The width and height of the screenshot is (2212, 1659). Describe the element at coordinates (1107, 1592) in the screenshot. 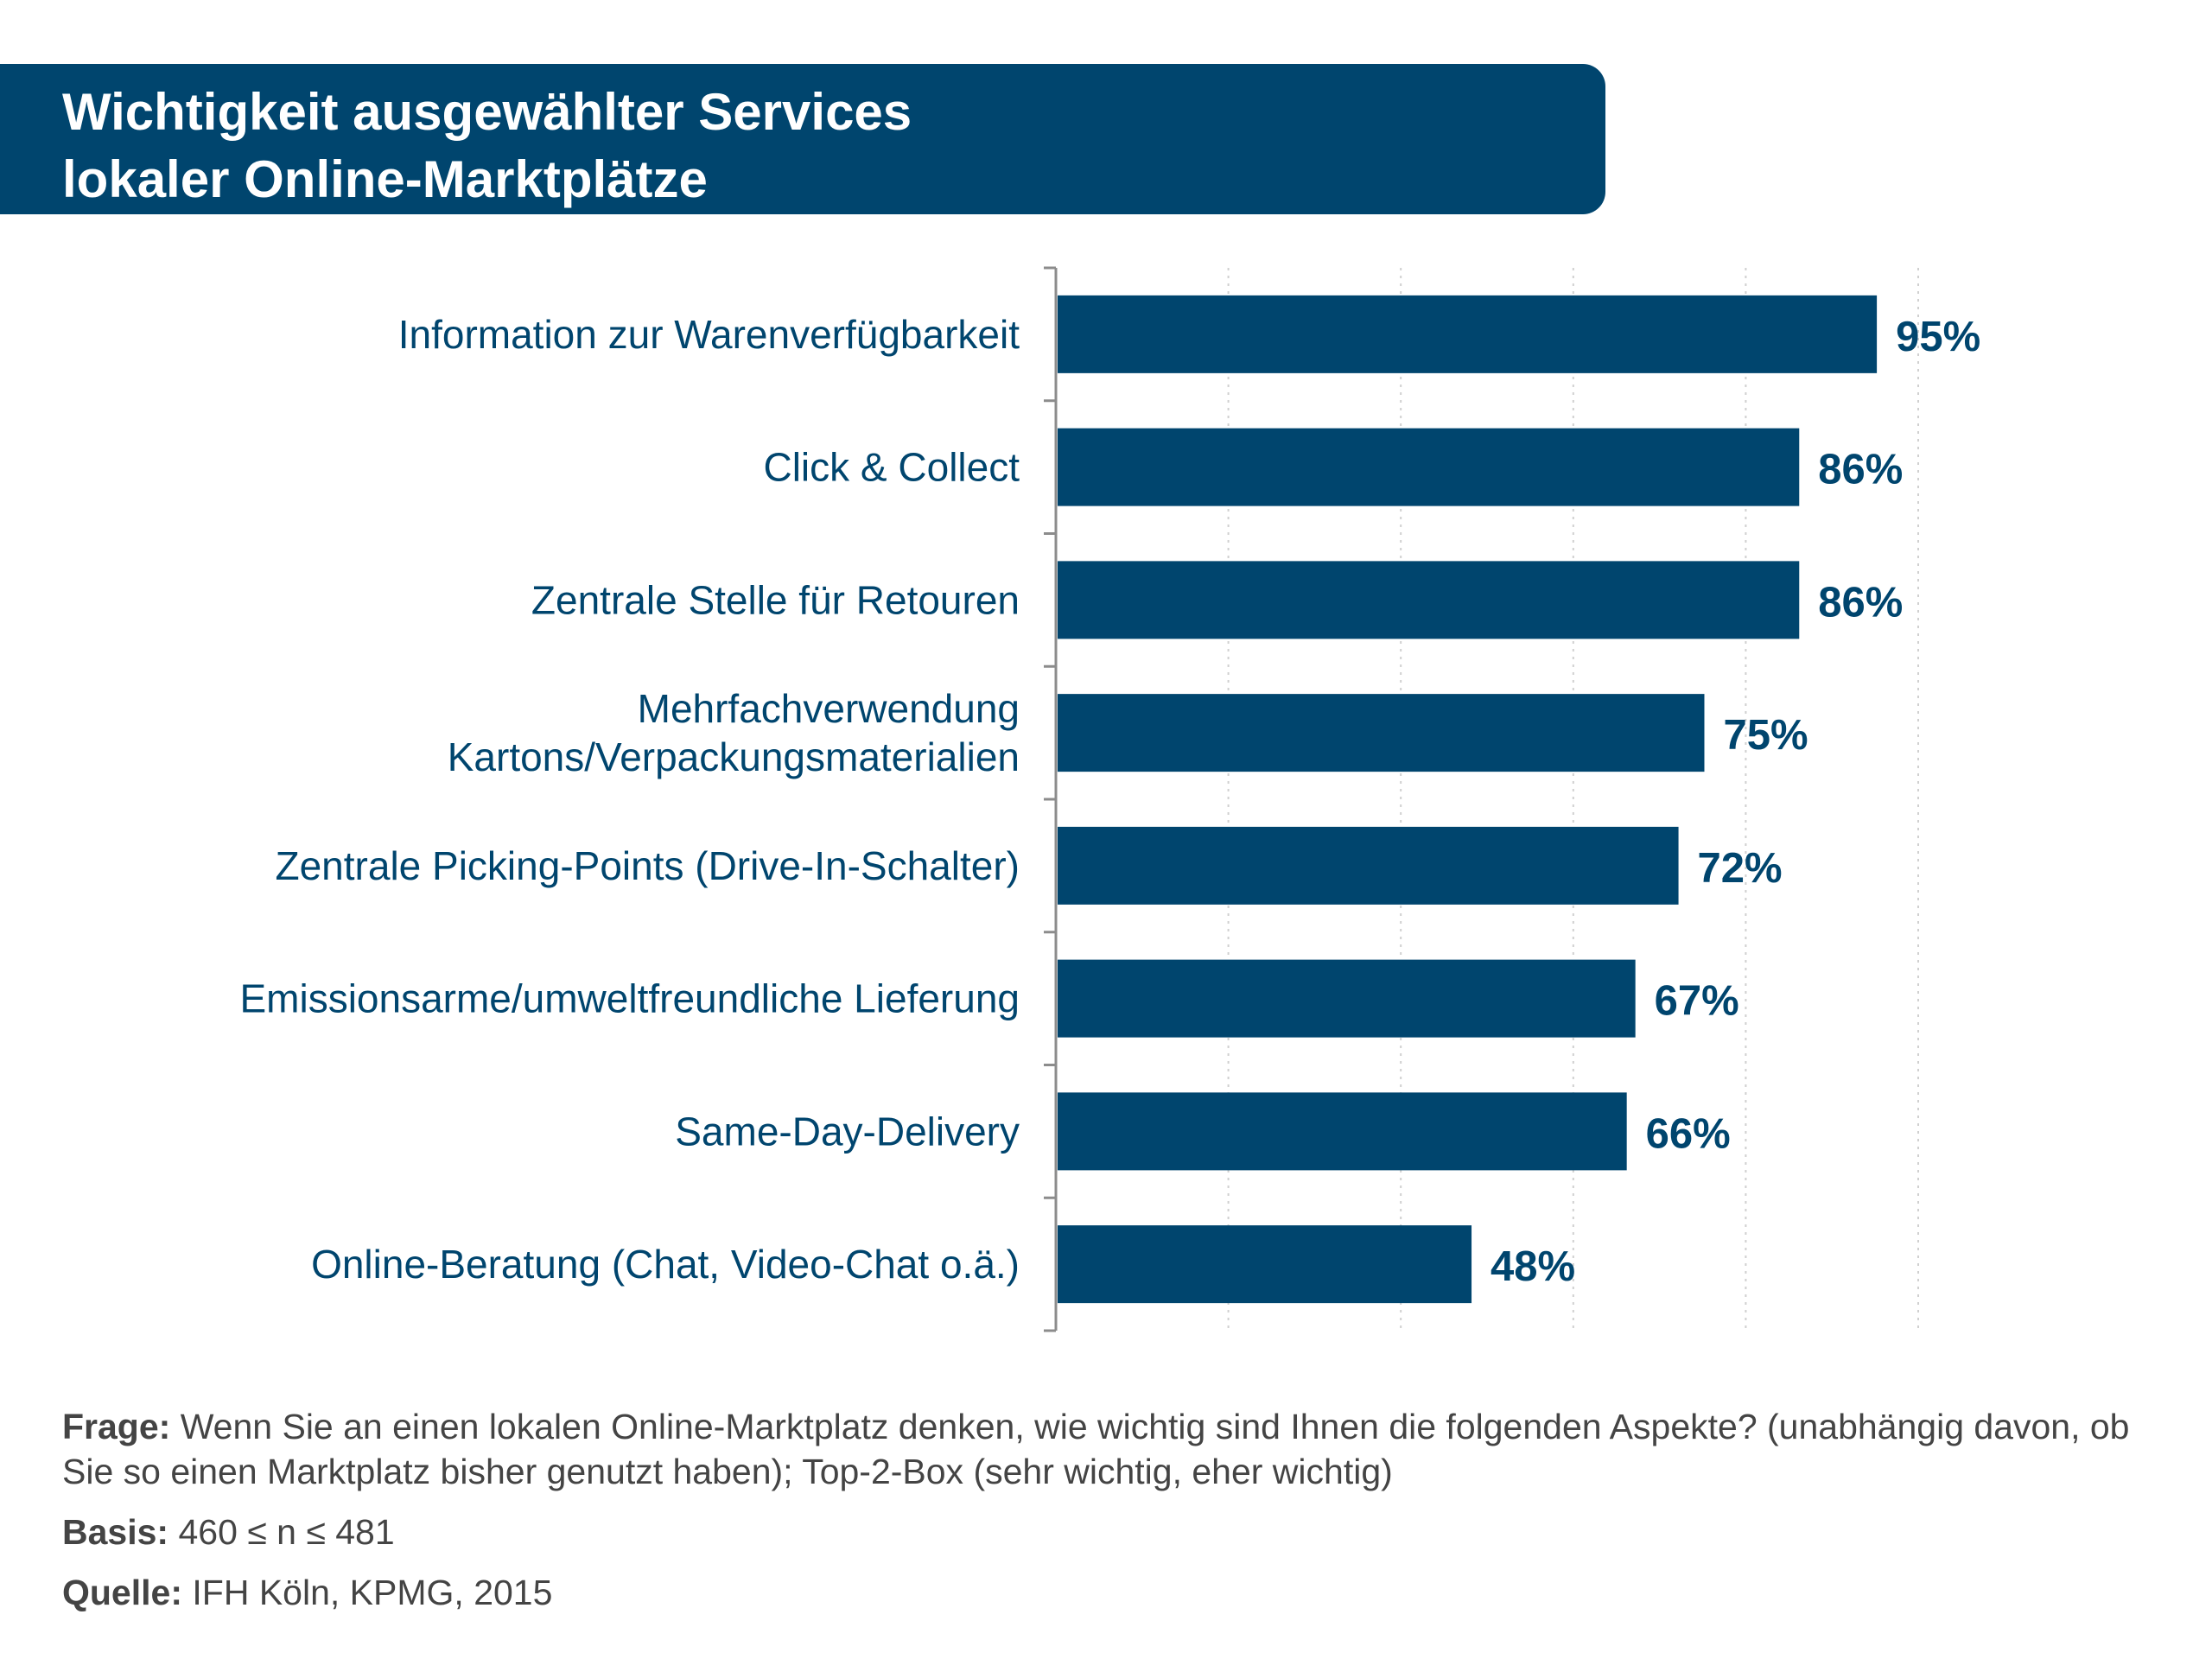

I see `footnote-quelle: Quelle: IFH Köln, KPMG, 2015` at that location.